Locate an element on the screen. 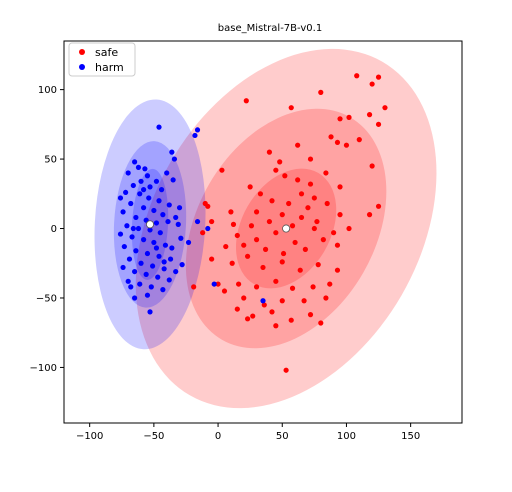 The image size is (512, 492). legend-marker-safe is located at coordinates (82, 52).